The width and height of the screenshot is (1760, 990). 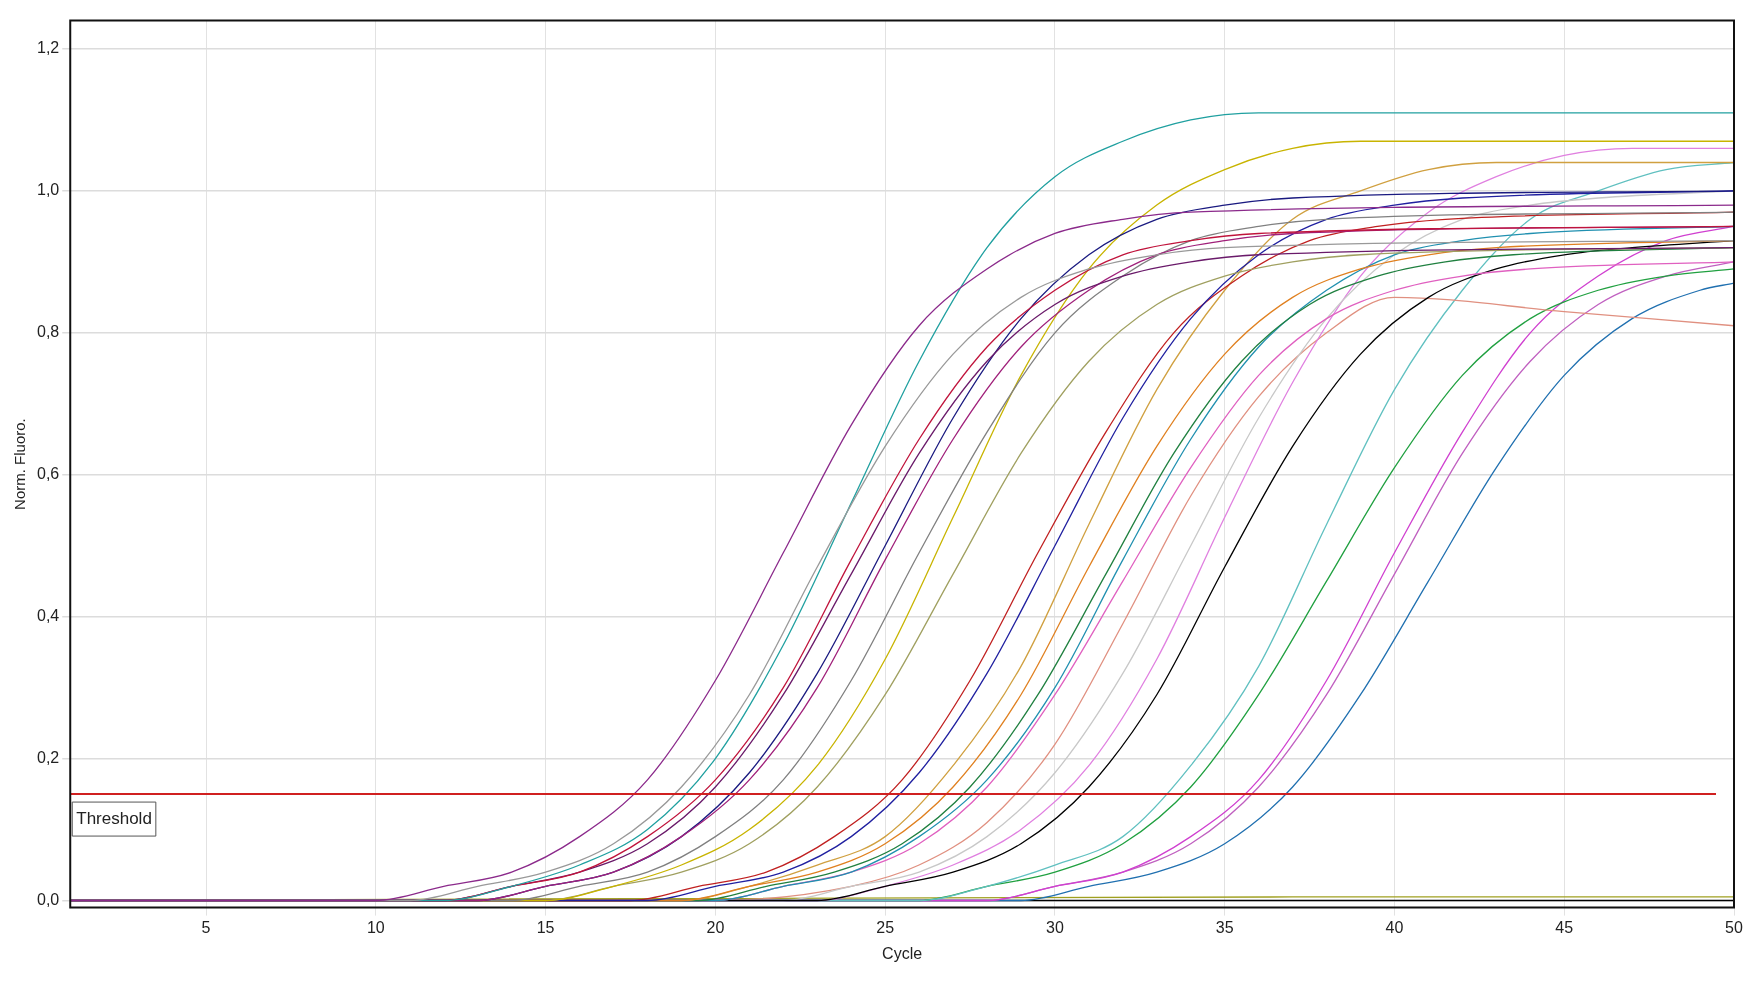 What do you see at coordinates (48, 332) in the screenshot?
I see `y-tick-label: 0,8` at bounding box center [48, 332].